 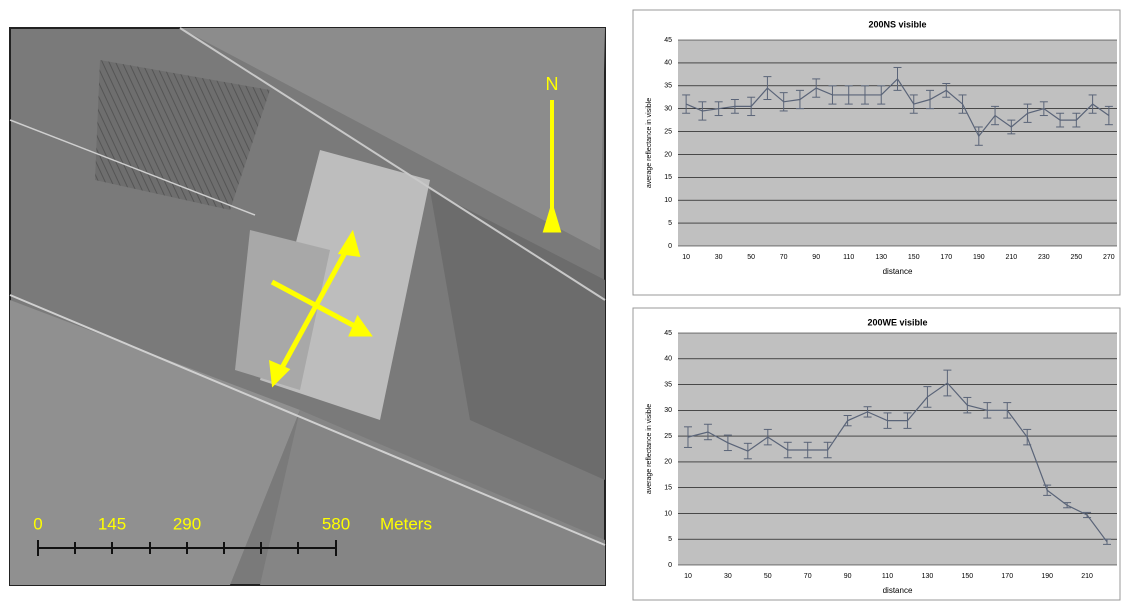 What do you see at coordinates (816, 257) in the screenshot?
I see `x-tick-label: 90` at bounding box center [816, 257].